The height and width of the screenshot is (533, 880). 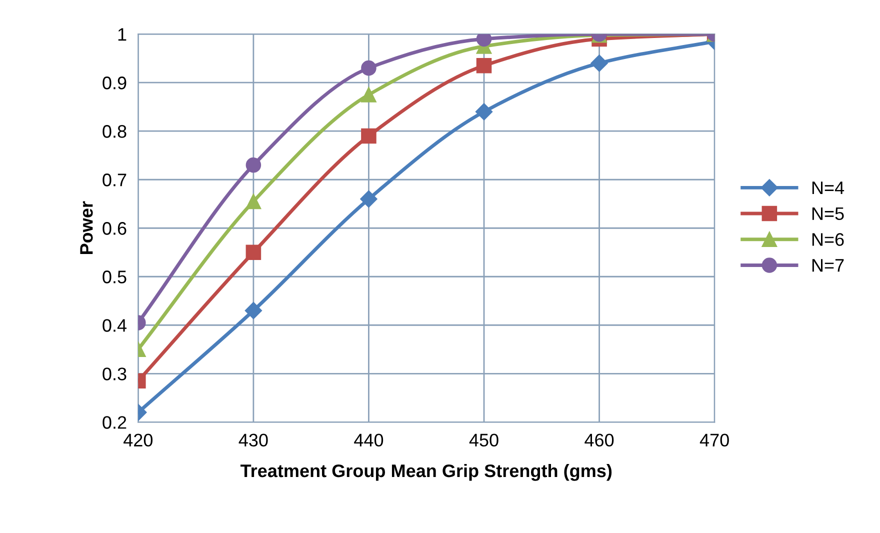 I want to click on y-tick-label: 0.8, so click(x=114, y=131).